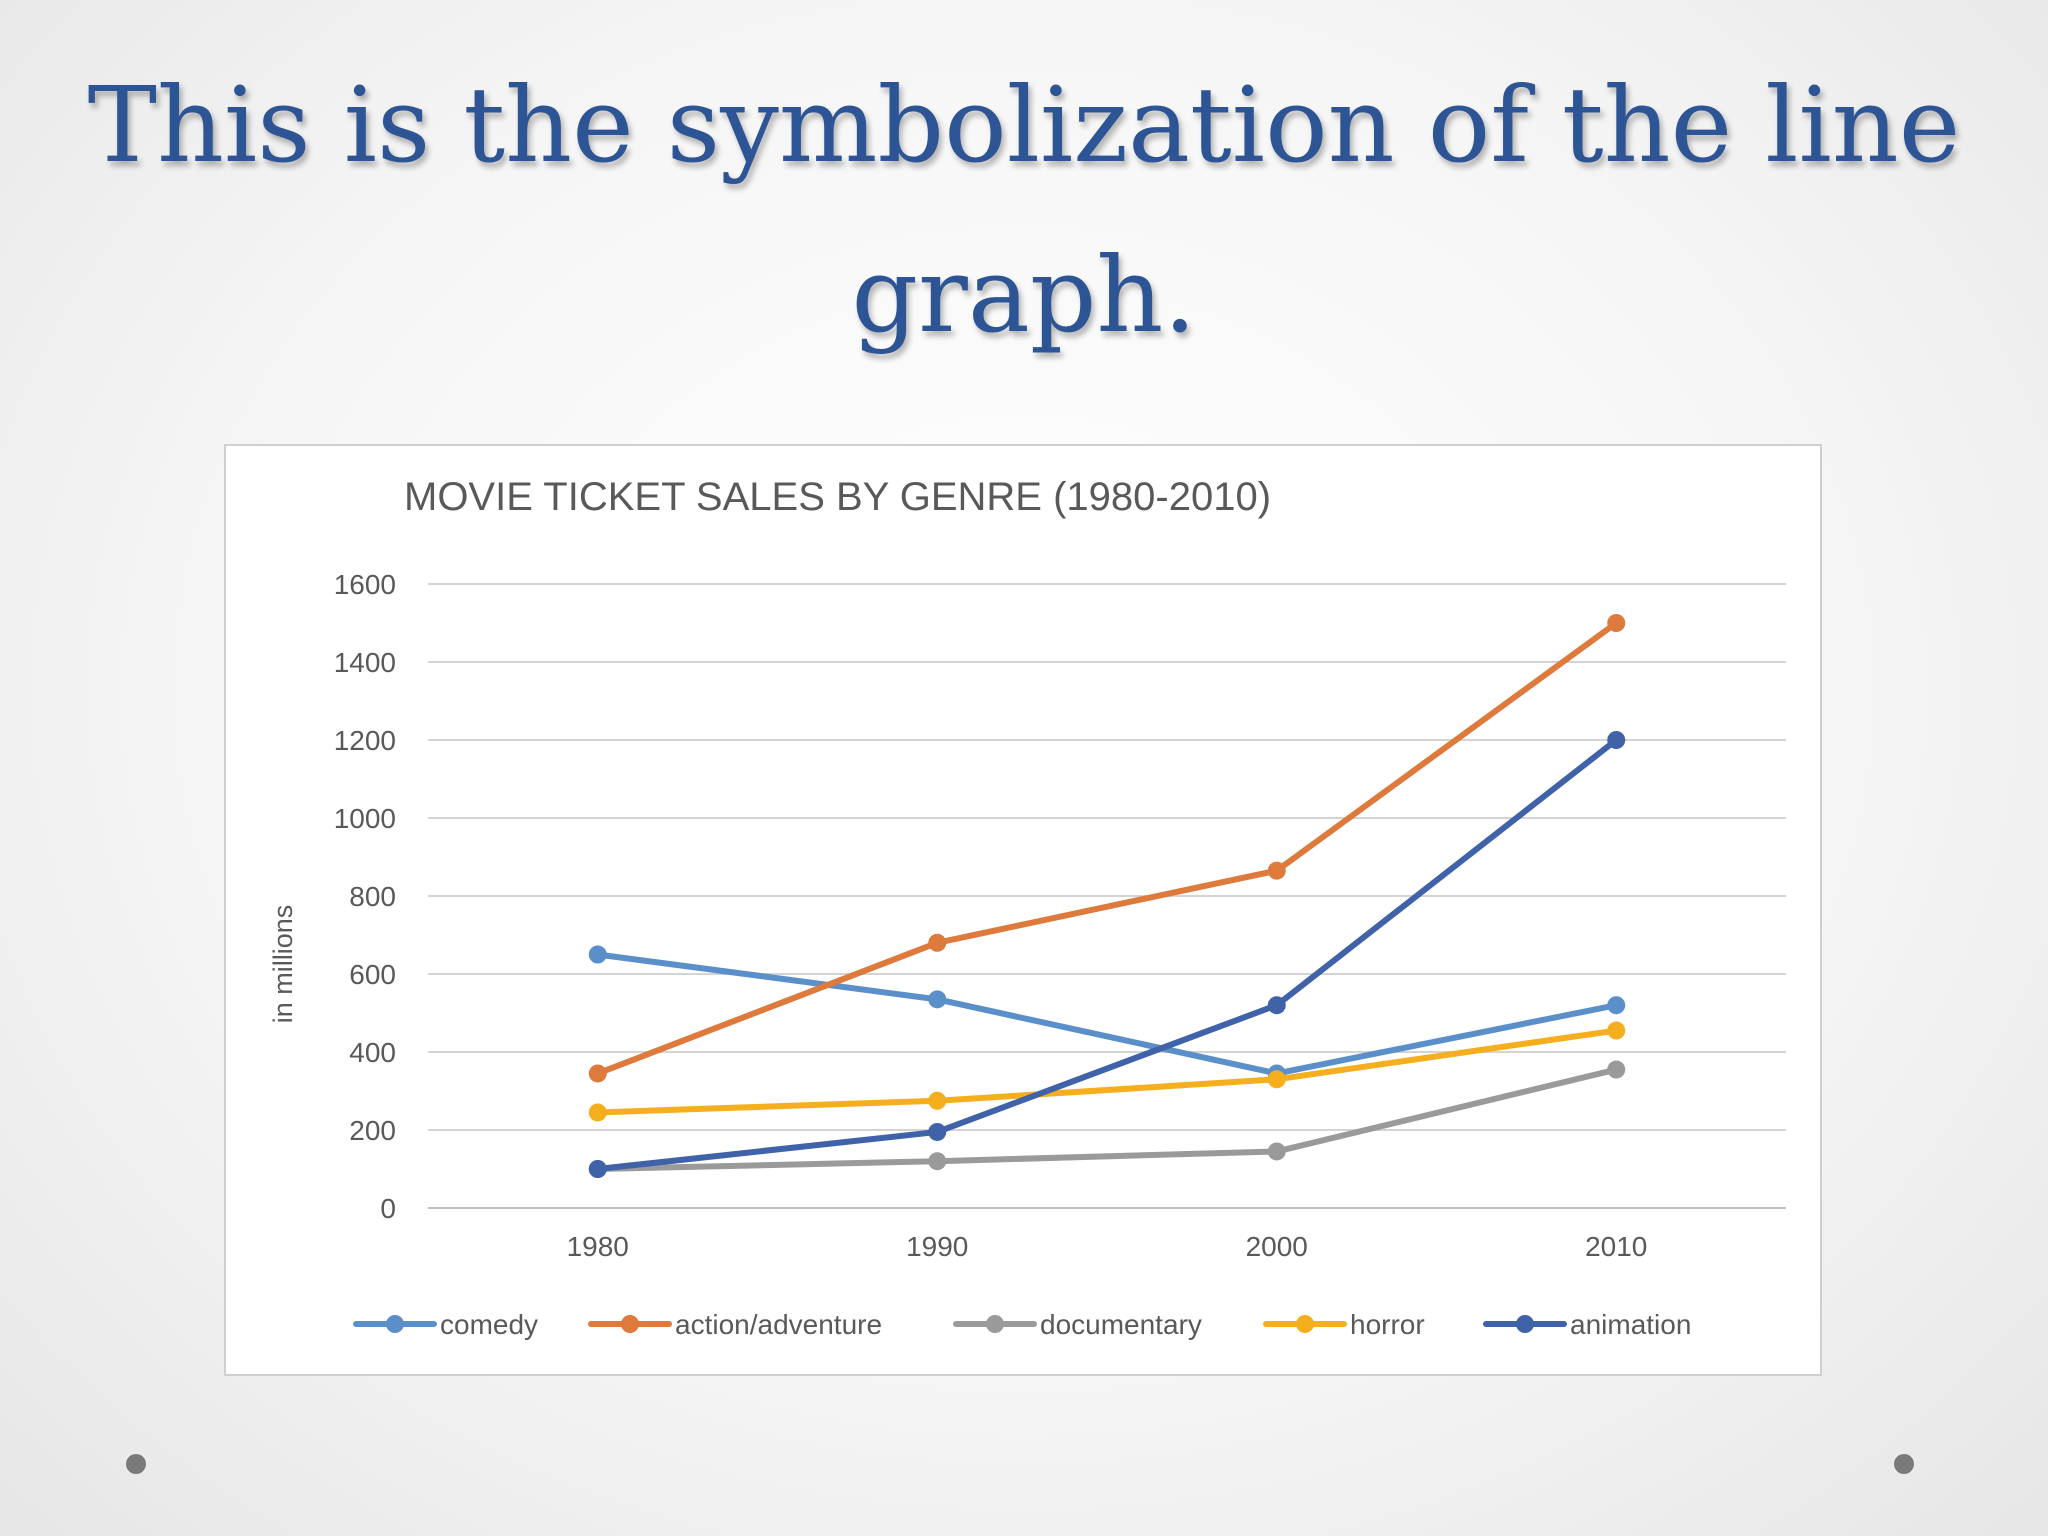 This screenshot has height=1536, width=2048. I want to click on y-axis-ticks: 0 200 400 600 800 1000 1200 1400 1600, so click(365, 896).